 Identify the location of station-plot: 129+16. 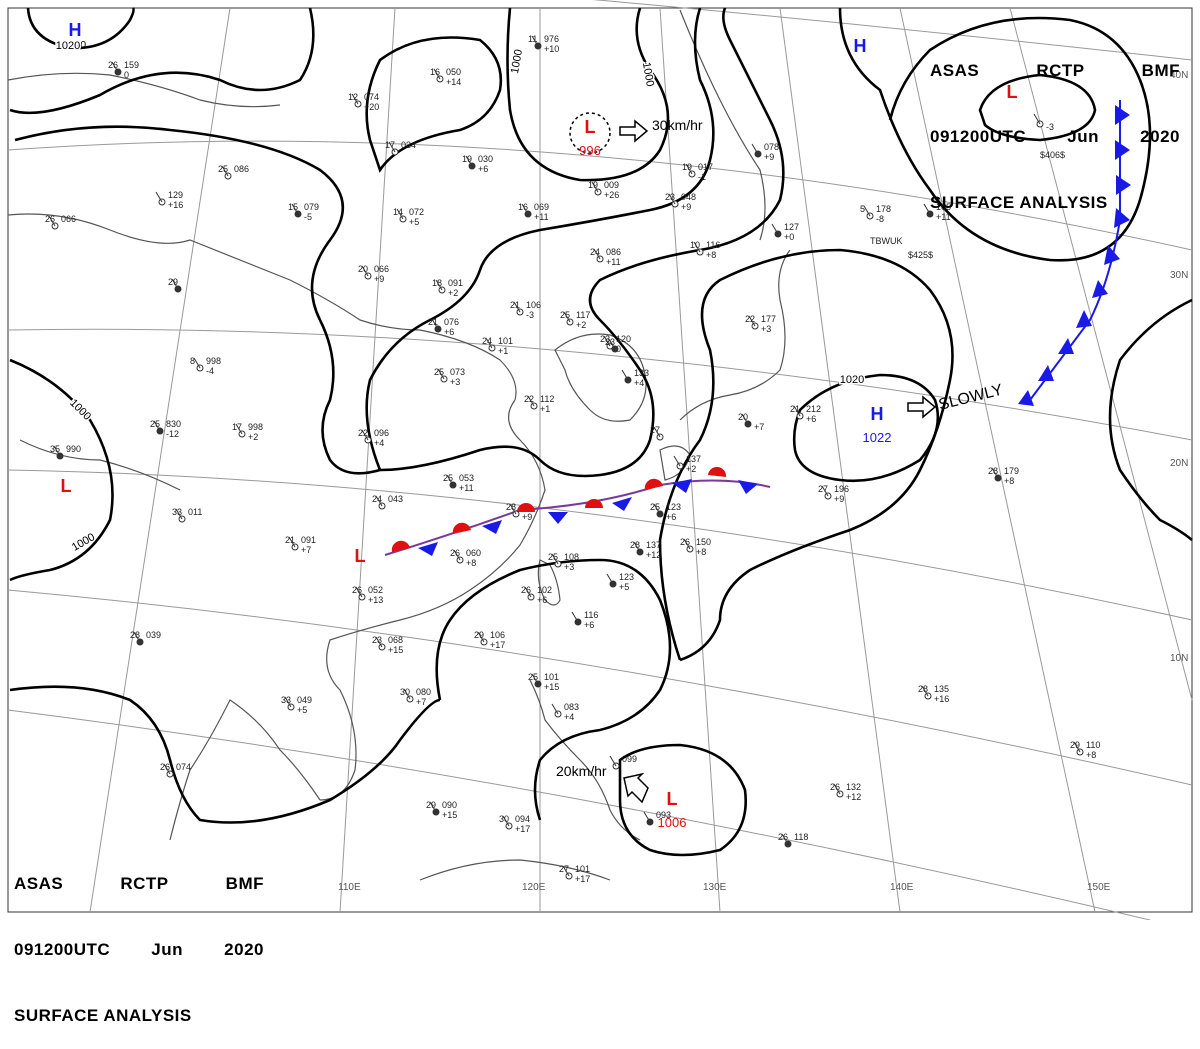
(169, 200).